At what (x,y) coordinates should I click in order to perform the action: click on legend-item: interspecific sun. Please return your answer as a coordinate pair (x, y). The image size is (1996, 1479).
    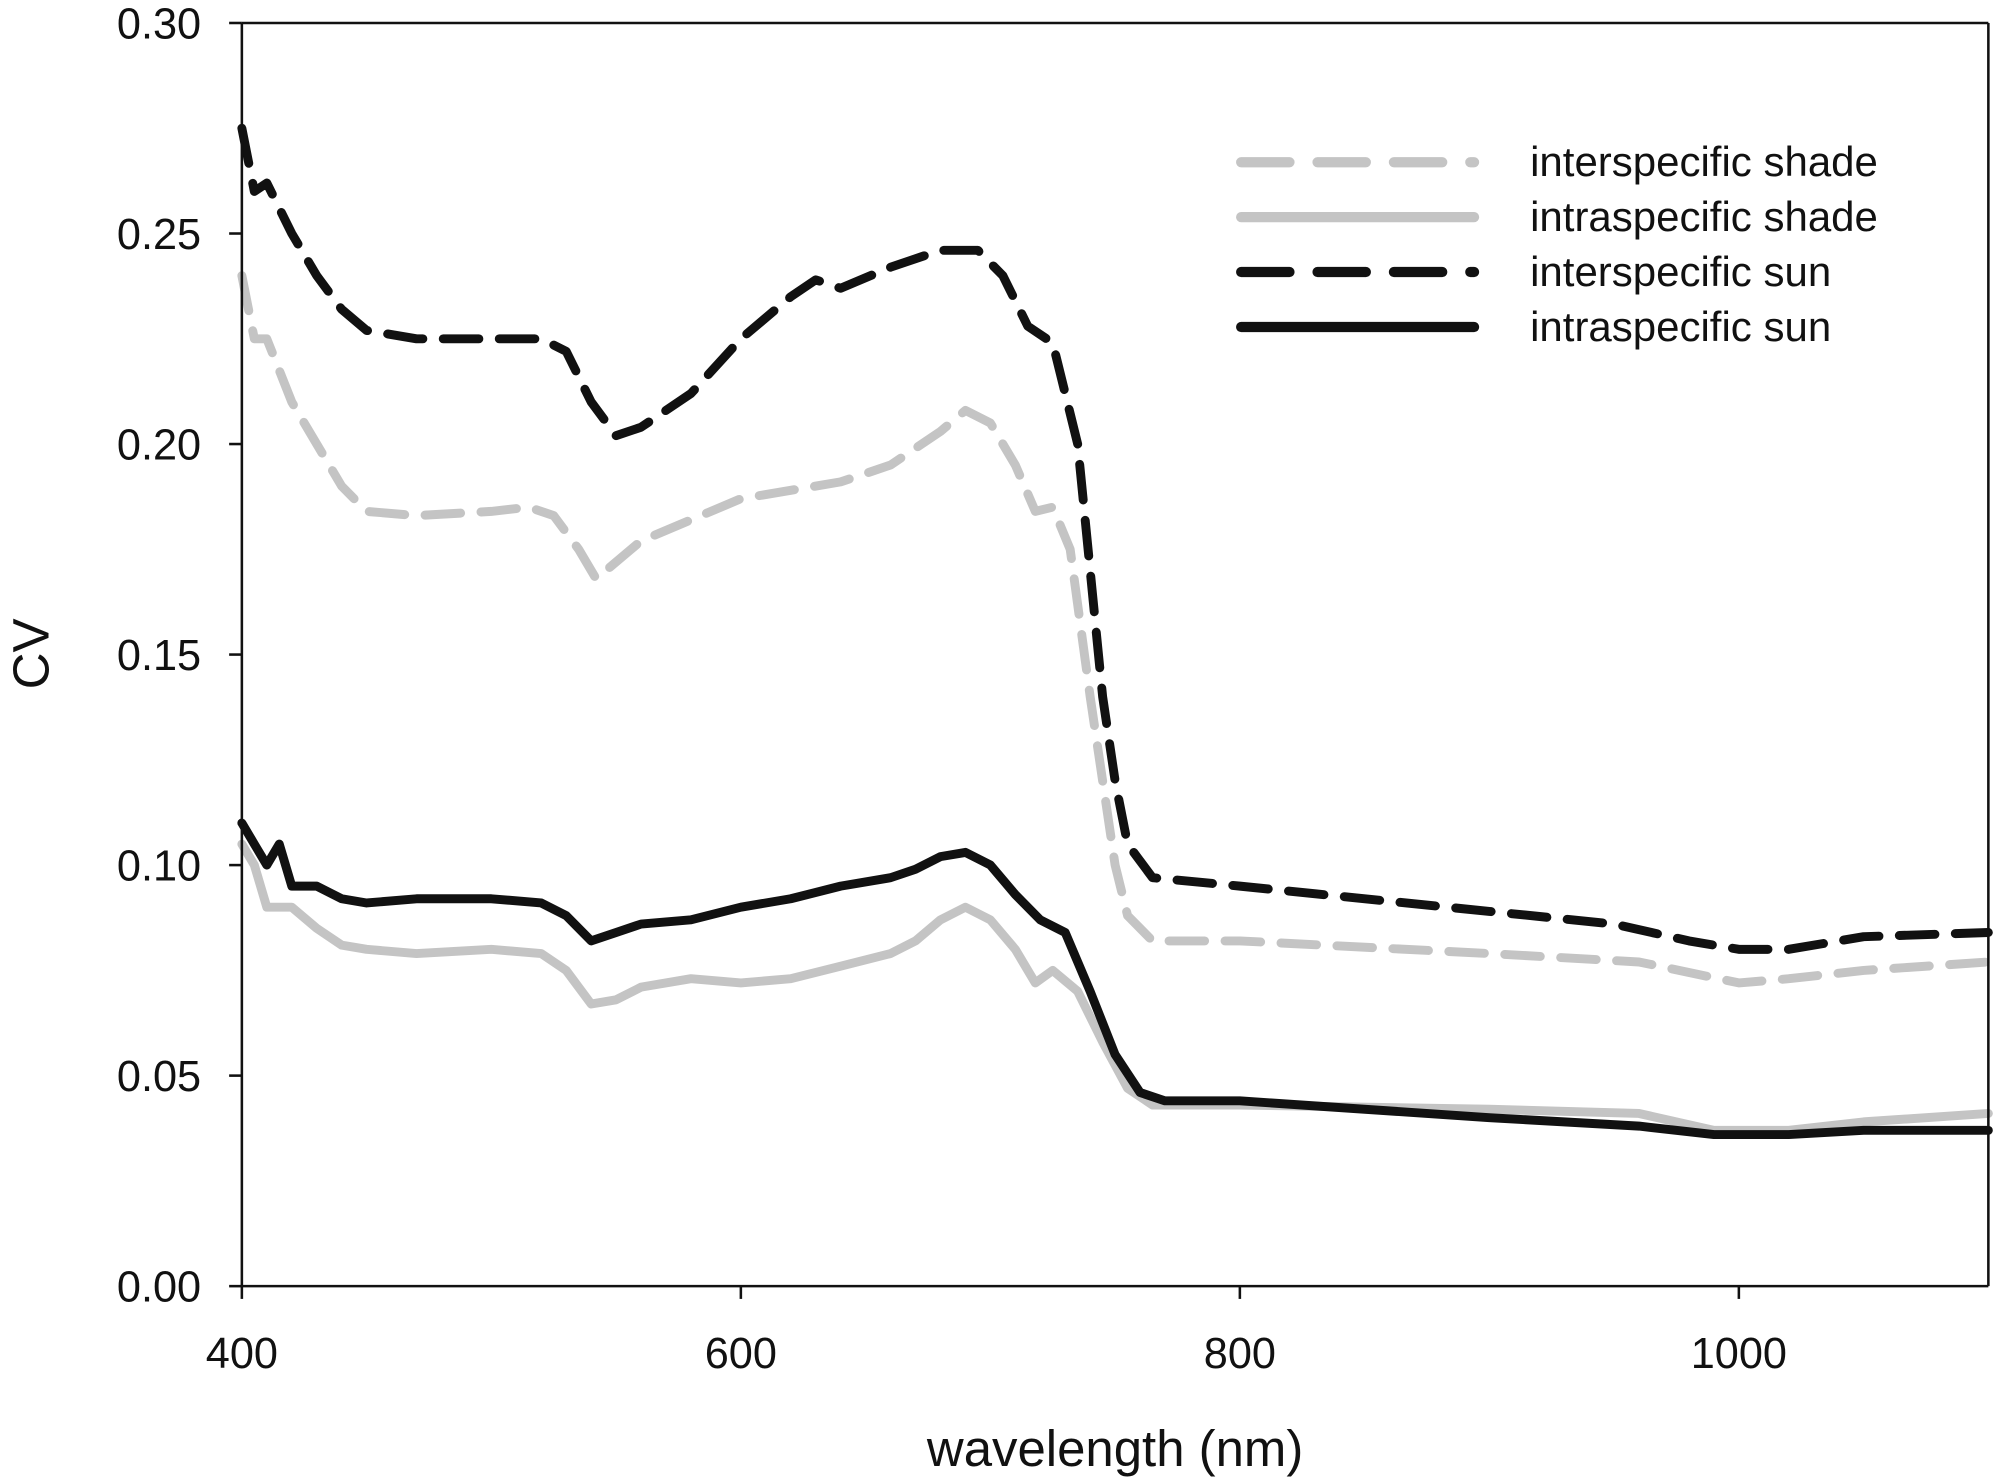
    Looking at the image, I should click on (1533, 271).